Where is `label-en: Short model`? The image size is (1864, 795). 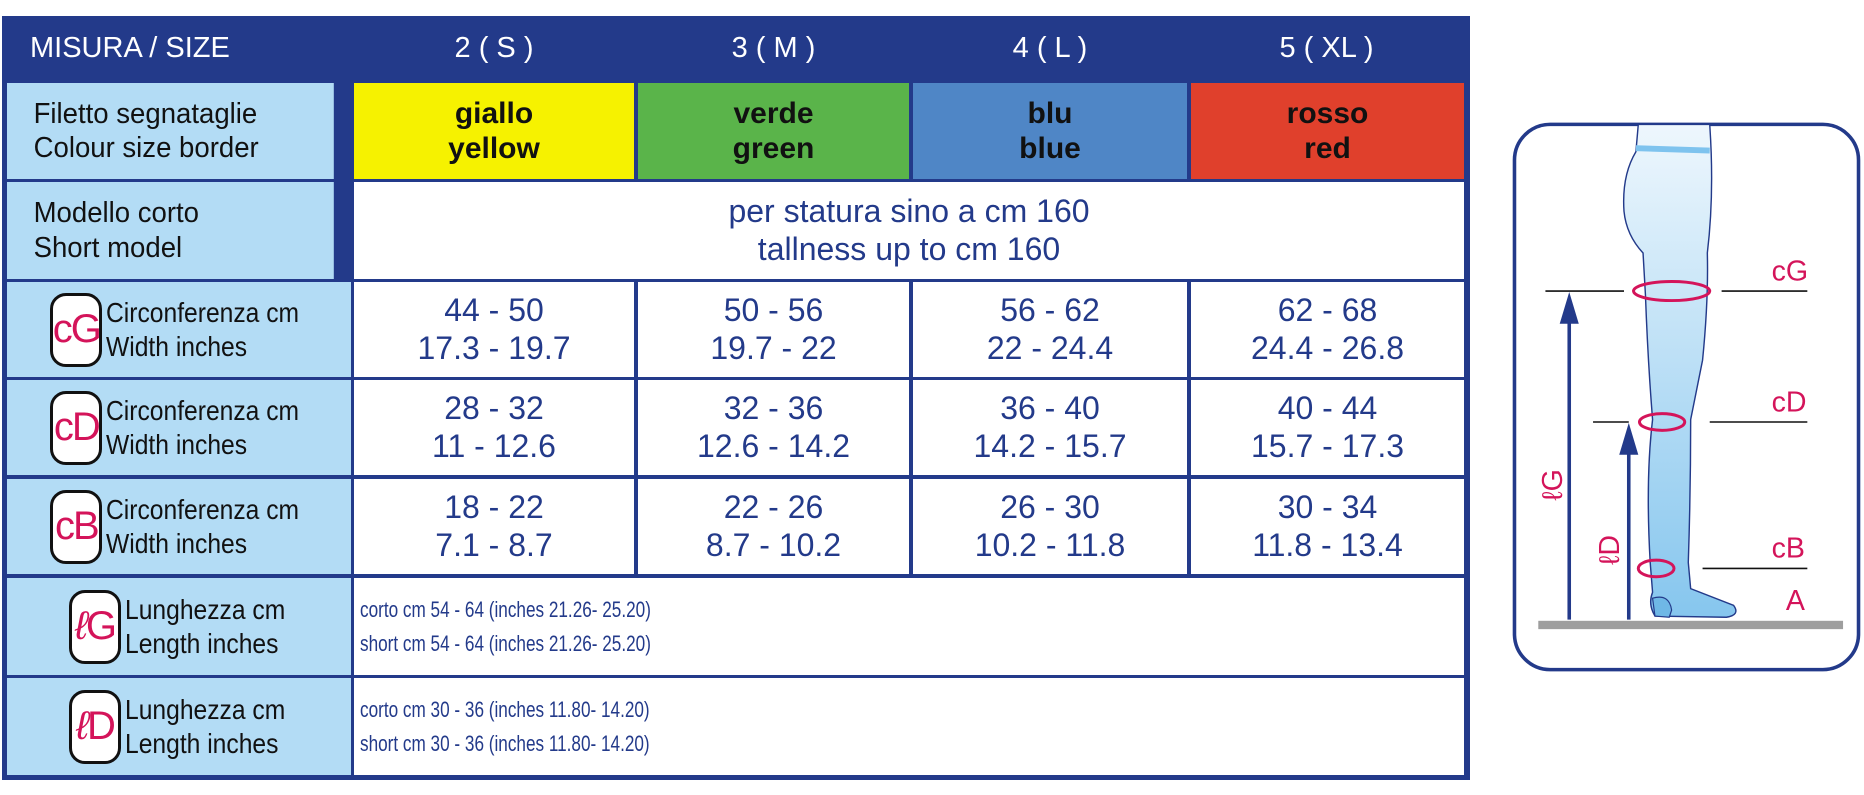
label-en: Short model is located at coordinates (108, 247).